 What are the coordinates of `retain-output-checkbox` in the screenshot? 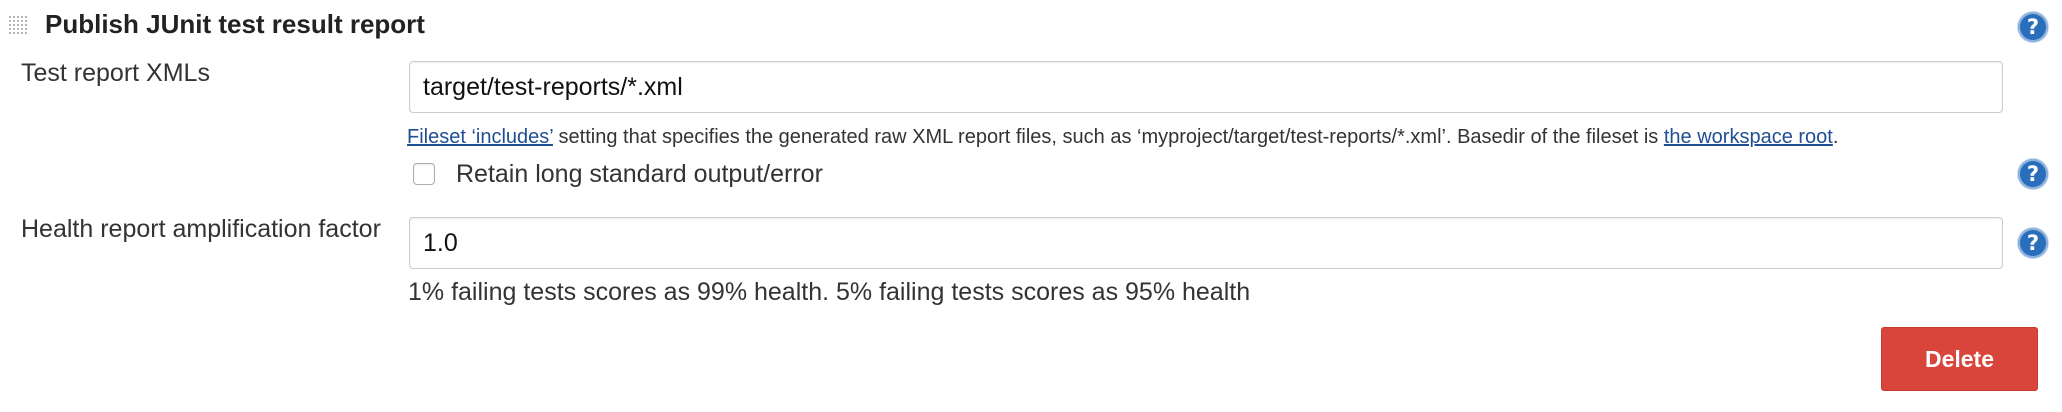 It's located at (424, 174).